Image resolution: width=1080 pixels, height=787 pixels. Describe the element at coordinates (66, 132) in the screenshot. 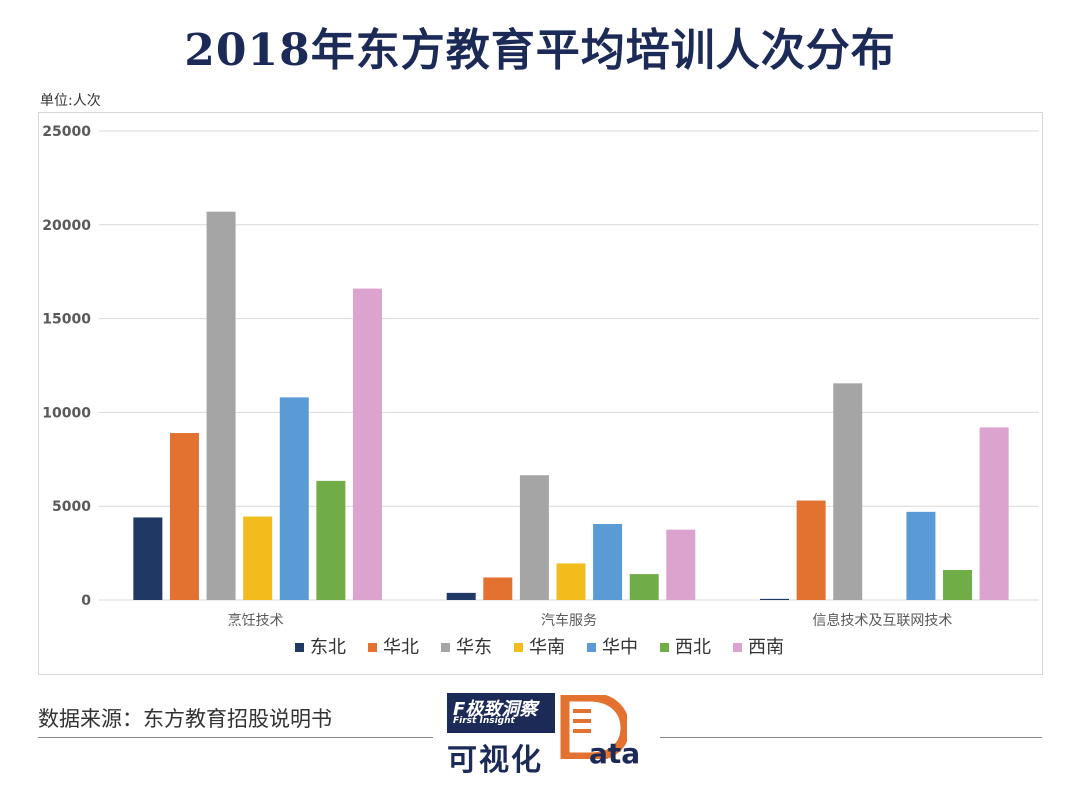

I see `y-tick-label: 25000` at that location.